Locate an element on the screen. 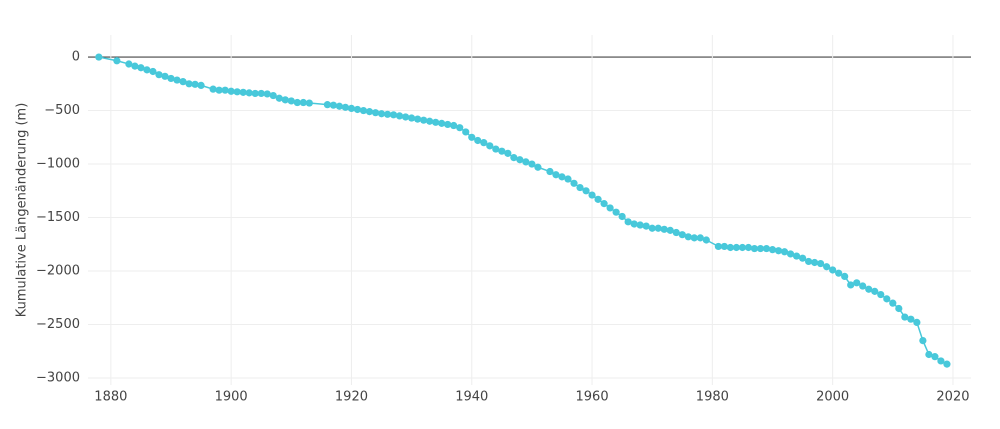 The height and width of the screenshot is (429, 1000). y-tick-label: −500 is located at coordinates (62, 110).